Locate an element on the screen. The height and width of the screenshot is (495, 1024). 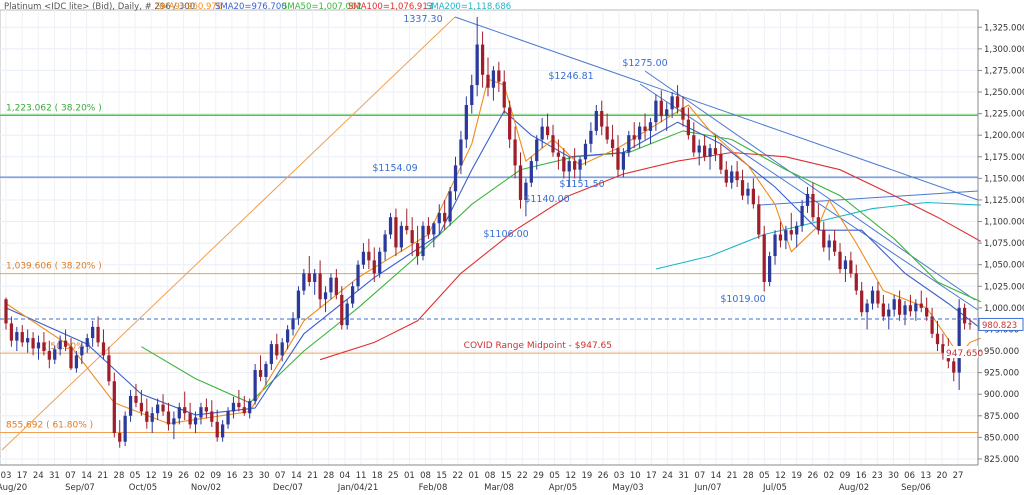
y-tick-label: 950.000 is located at coordinates (1001, 352).